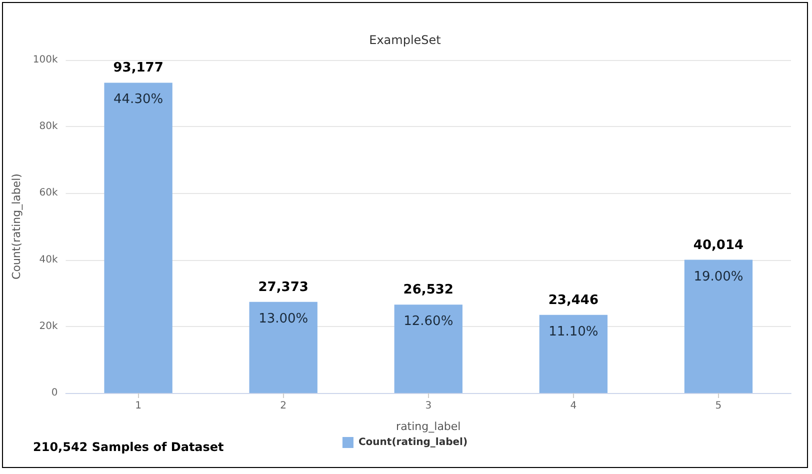 This screenshot has height=474, width=812. What do you see at coordinates (405, 40) in the screenshot?
I see `chart-title: ExampleSet` at bounding box center [405, 40].